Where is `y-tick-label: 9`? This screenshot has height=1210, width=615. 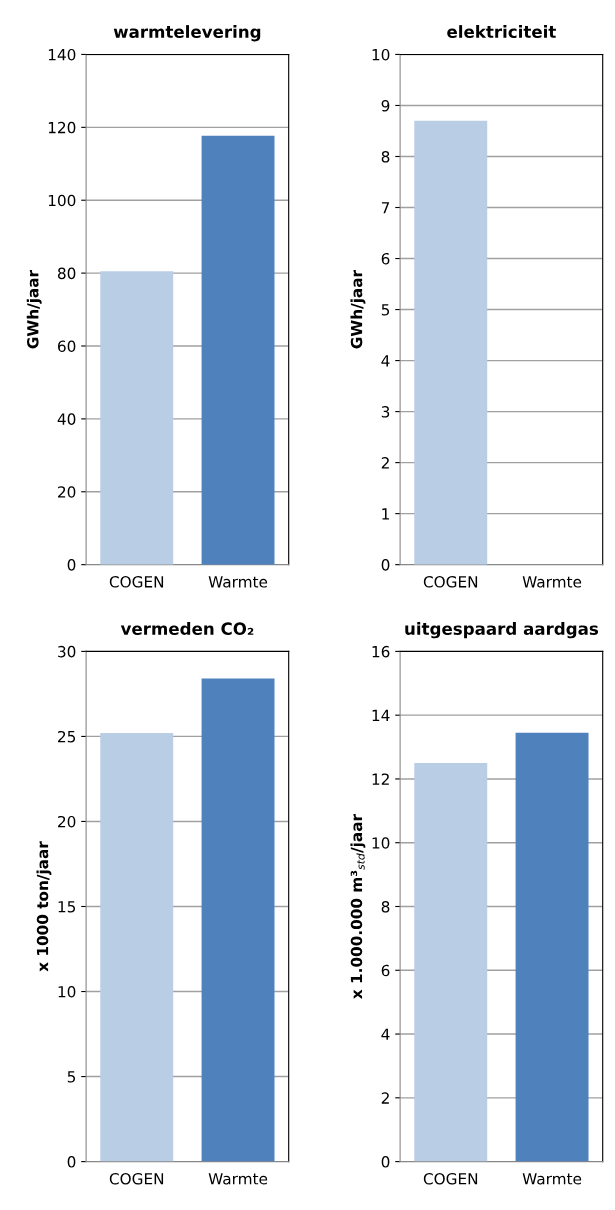 y-tick-label: 9 is located at coordinates (385, 105).